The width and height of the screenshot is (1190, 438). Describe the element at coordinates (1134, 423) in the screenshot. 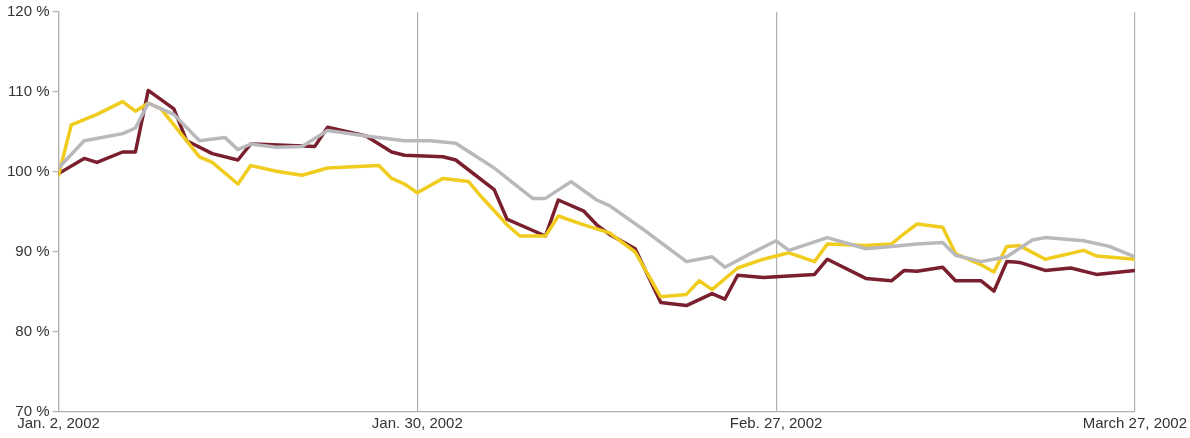

I see `x-tick-label: March 27, 2002` at that location.